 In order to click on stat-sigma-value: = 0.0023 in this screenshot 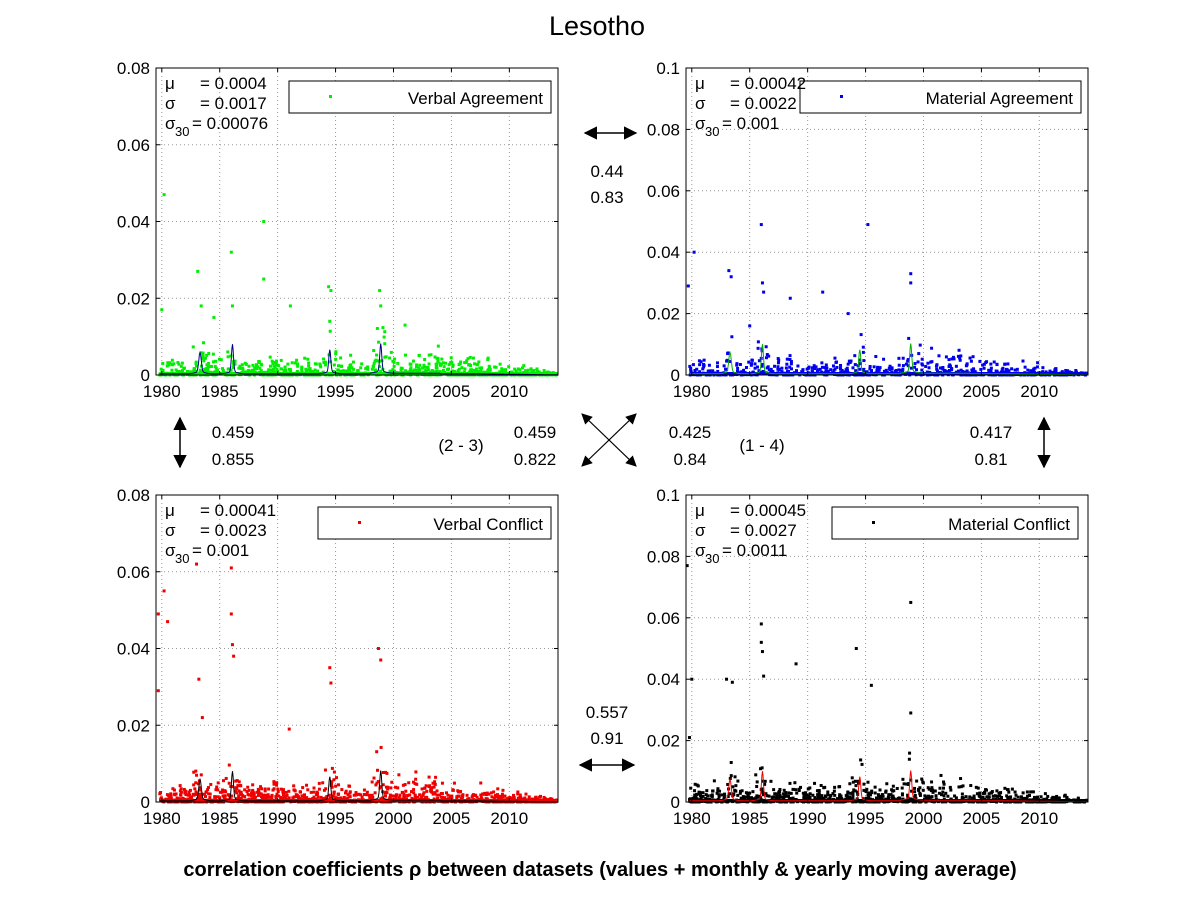, I will do `click(233, 530)`.